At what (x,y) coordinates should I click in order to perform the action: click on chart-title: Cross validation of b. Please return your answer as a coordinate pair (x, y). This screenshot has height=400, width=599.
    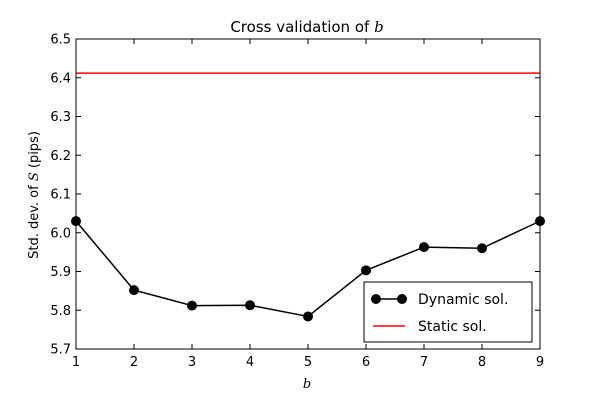
    Looking at the image, I should click on (306, 27).